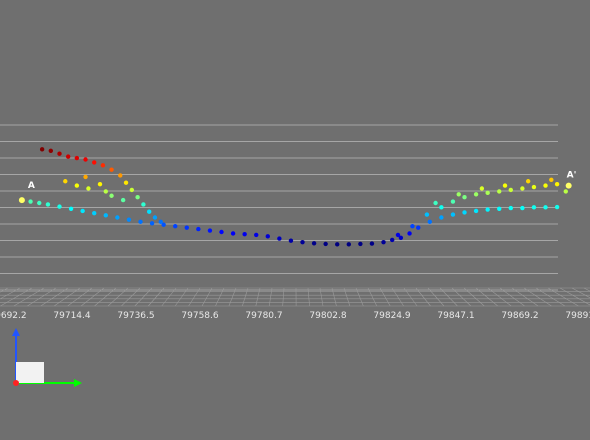  Describe the element at coordinates (47, 357) in the screenshot. I see `axes-triad` at that location.